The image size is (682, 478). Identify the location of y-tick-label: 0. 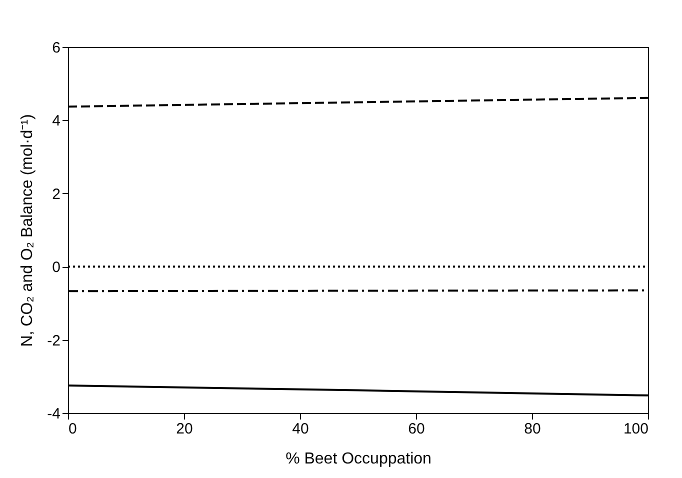
(56, 267).